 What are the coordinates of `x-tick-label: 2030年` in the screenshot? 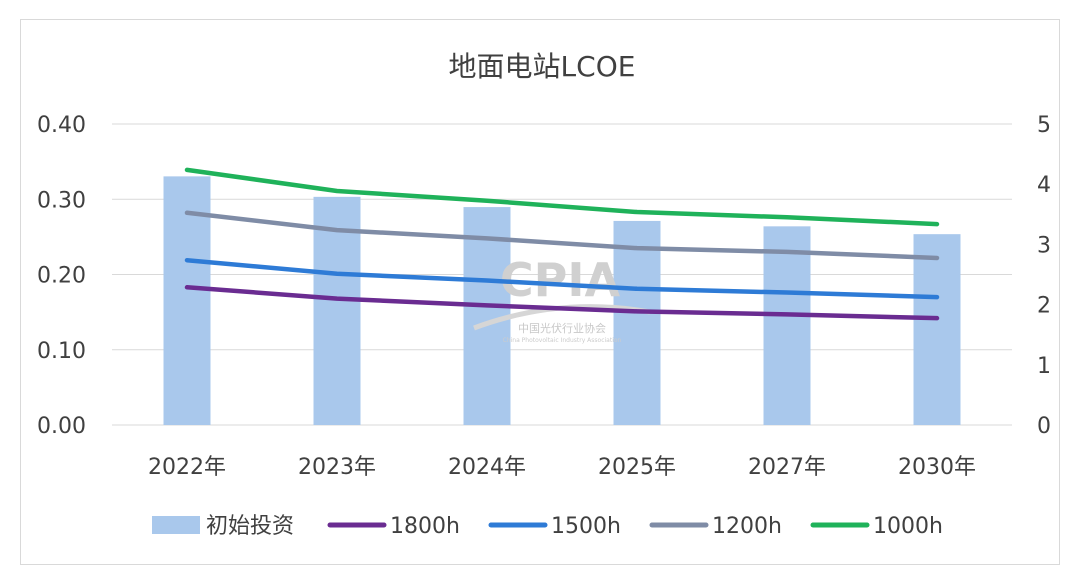 It's located at (937, 467).